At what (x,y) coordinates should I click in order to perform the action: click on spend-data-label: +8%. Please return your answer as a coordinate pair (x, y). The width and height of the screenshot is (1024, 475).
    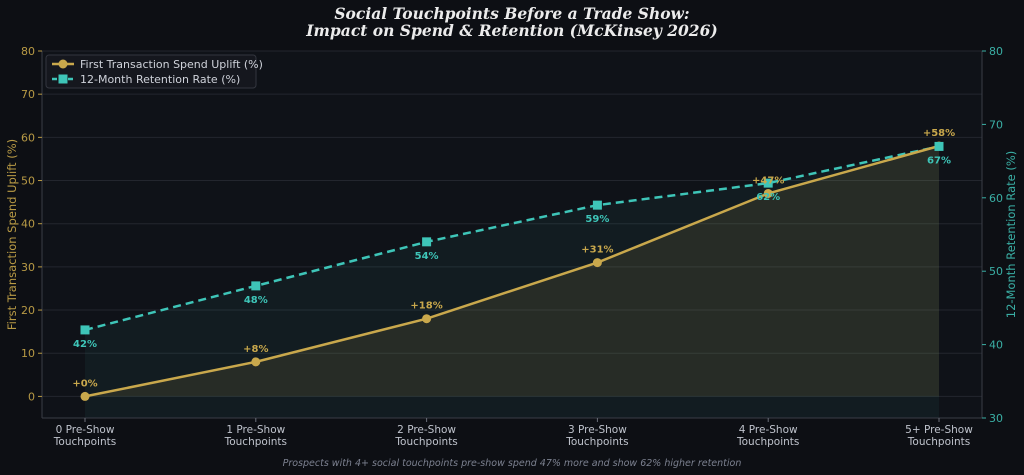
    Looking at the image, I should click on (255, 349).